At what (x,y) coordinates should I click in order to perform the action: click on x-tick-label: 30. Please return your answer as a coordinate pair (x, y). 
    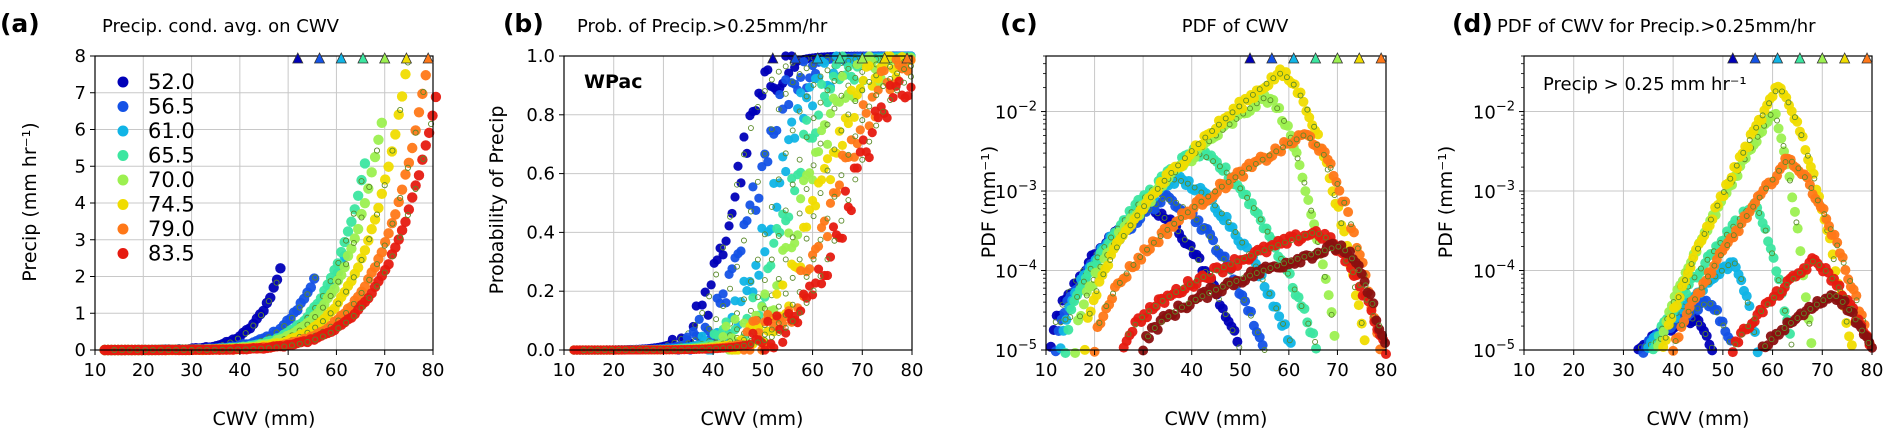
    Looking at the image, I should click on (1143, 370).